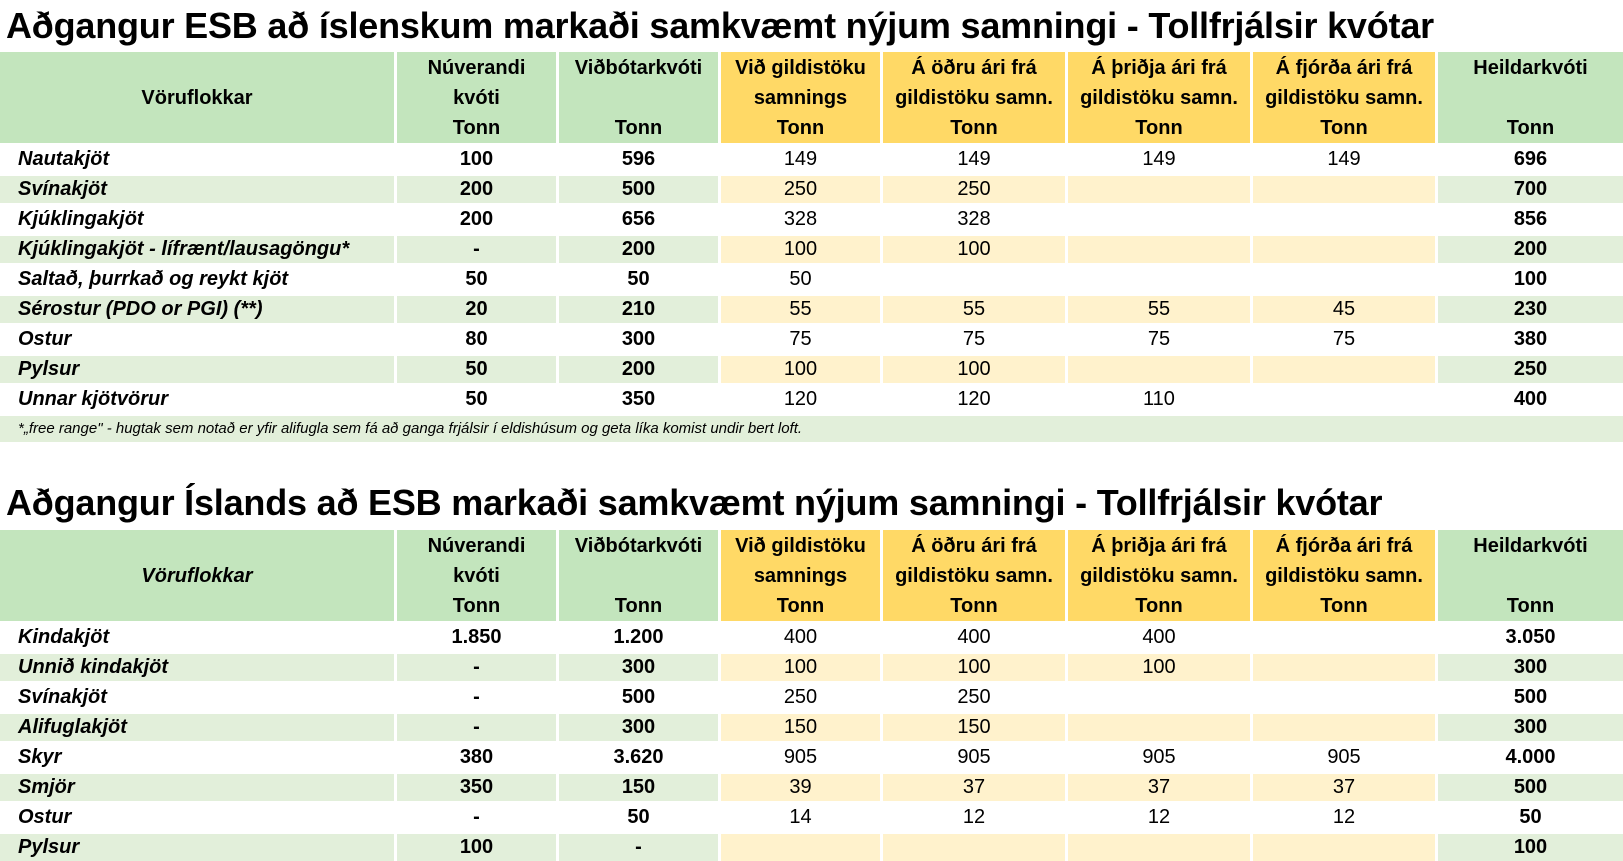 Image resolution: width=1623 pixels, height=861 pixels. What do you see at coordinates (198, 251) in the screenshot?
I see `cell-product-category: Kjúklingakjöt - lífrænt/lausagöngu*` at bounding box center [198, 251].